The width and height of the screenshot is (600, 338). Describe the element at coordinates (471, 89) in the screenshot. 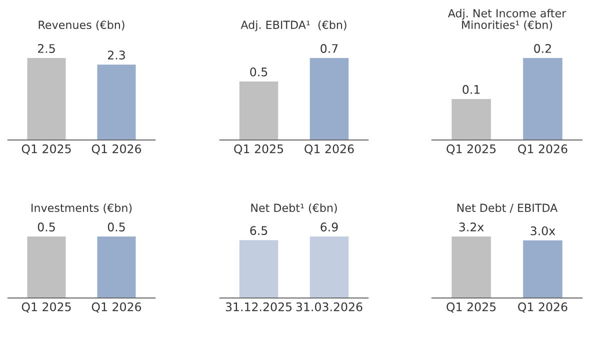

I see `data-label: 0.1` at that location.